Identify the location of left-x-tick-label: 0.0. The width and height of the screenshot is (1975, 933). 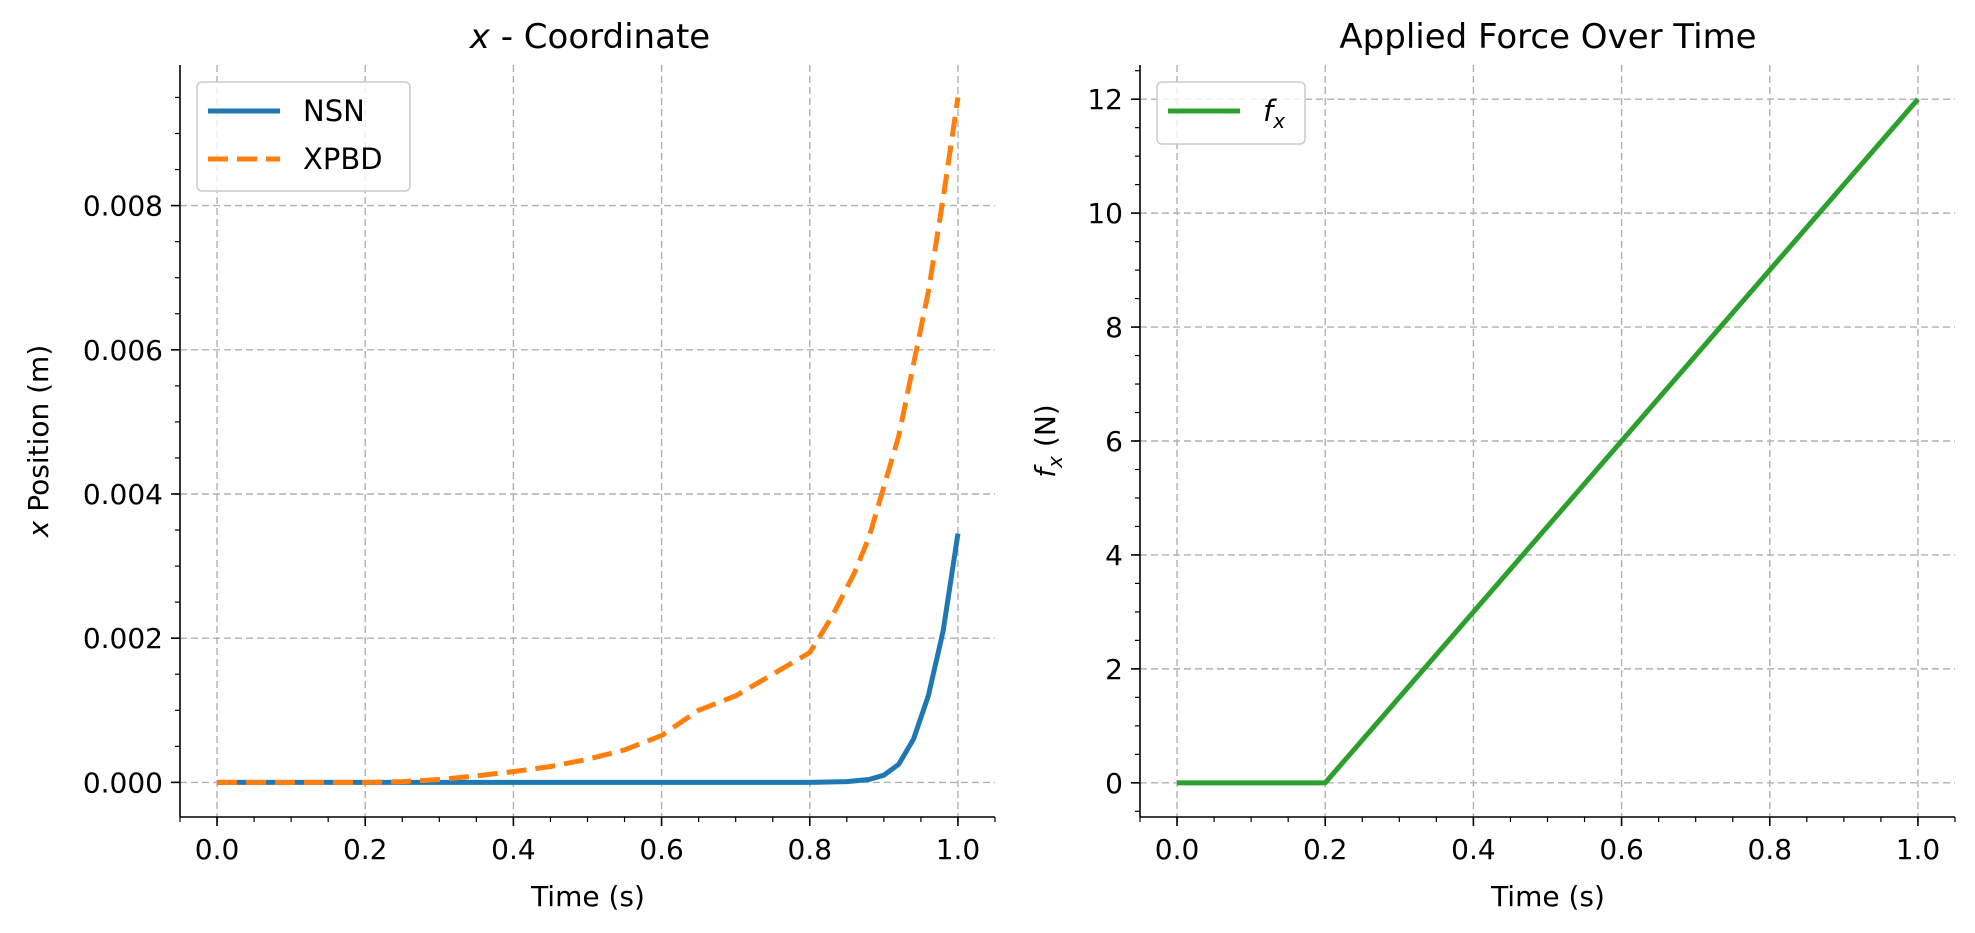
(217, 849).